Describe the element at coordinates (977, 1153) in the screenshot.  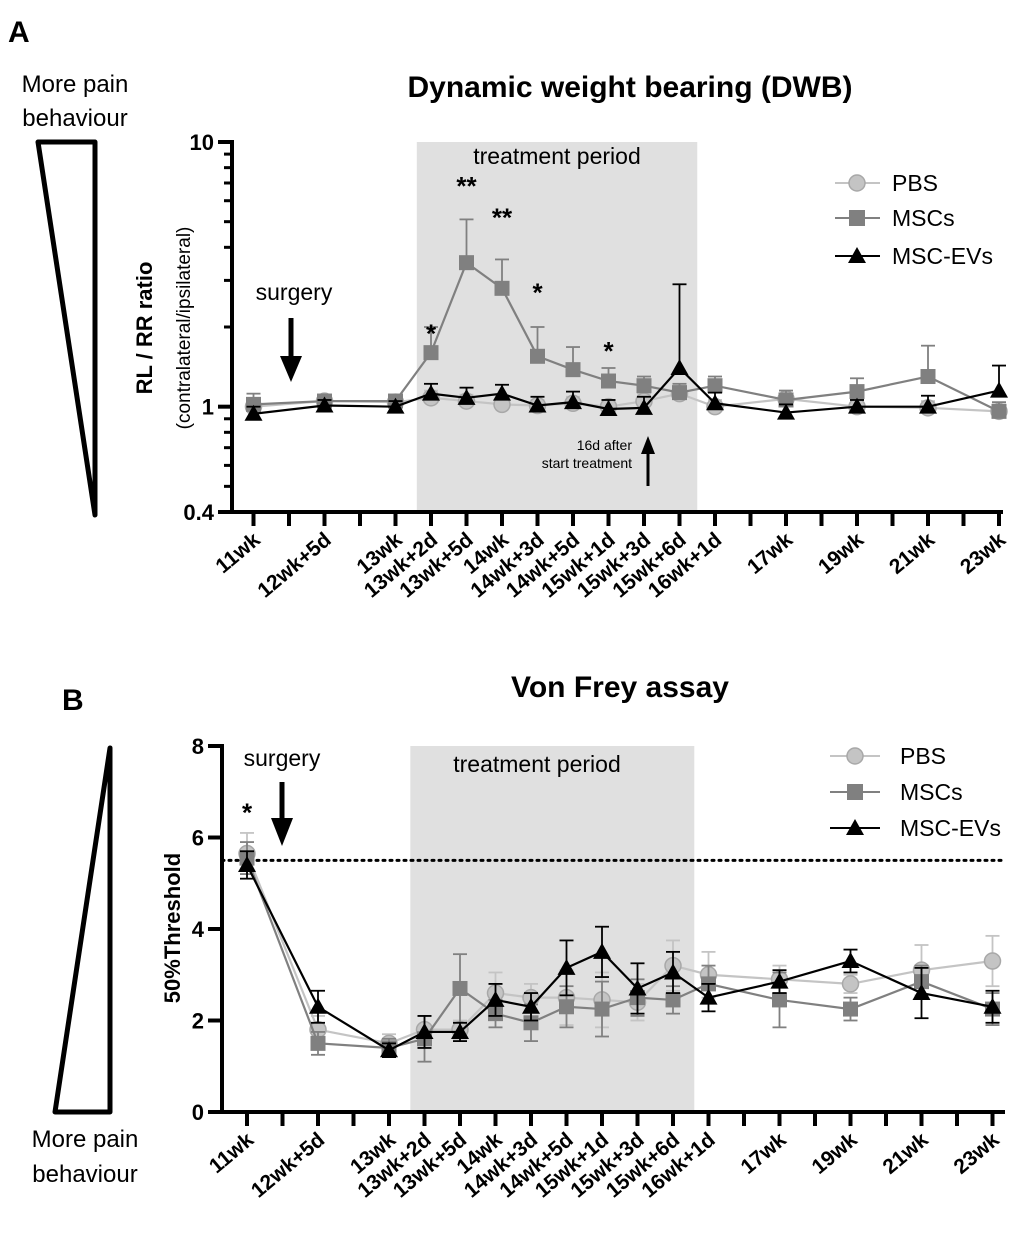
I see `p1-x-tick-label: 23wk` at that location.